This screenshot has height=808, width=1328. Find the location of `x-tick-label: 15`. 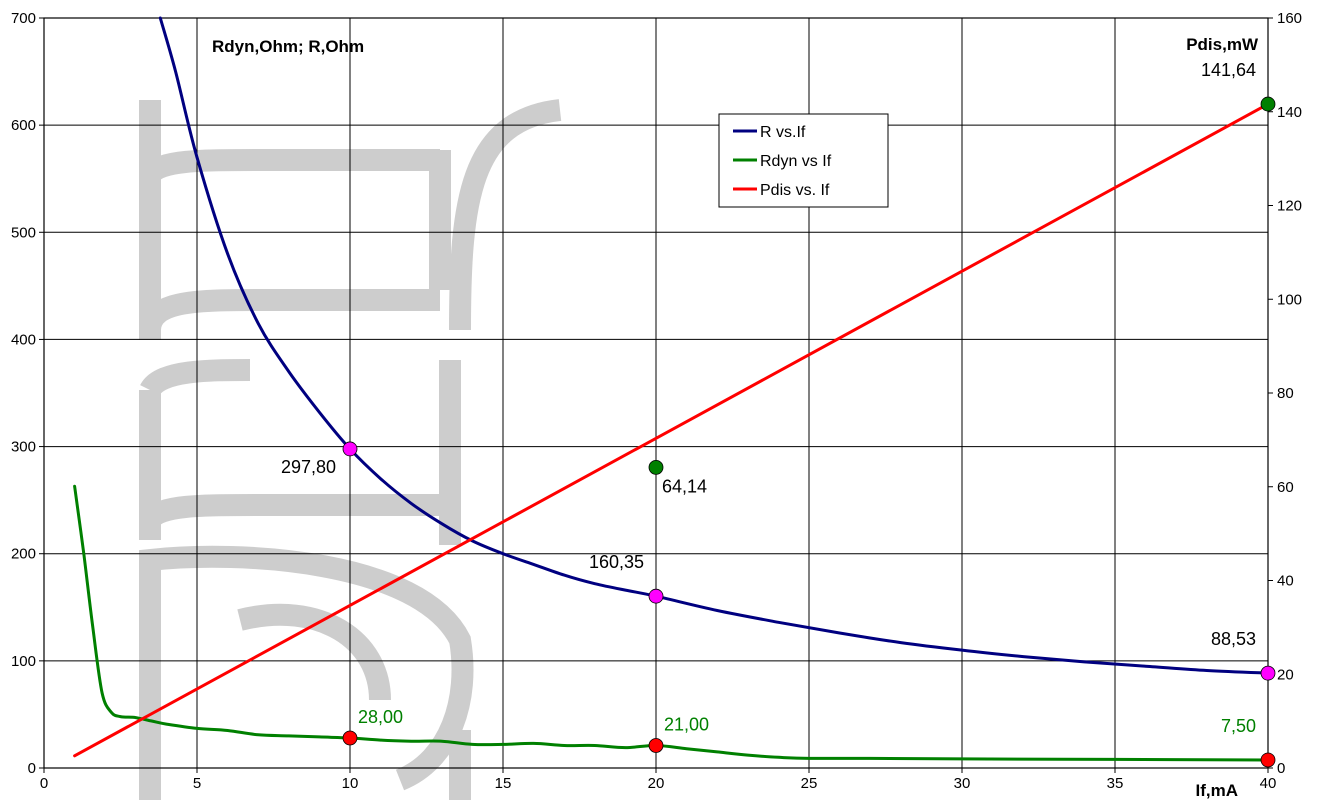

x-tick-label: 15 is located at coordinates (503, 783).